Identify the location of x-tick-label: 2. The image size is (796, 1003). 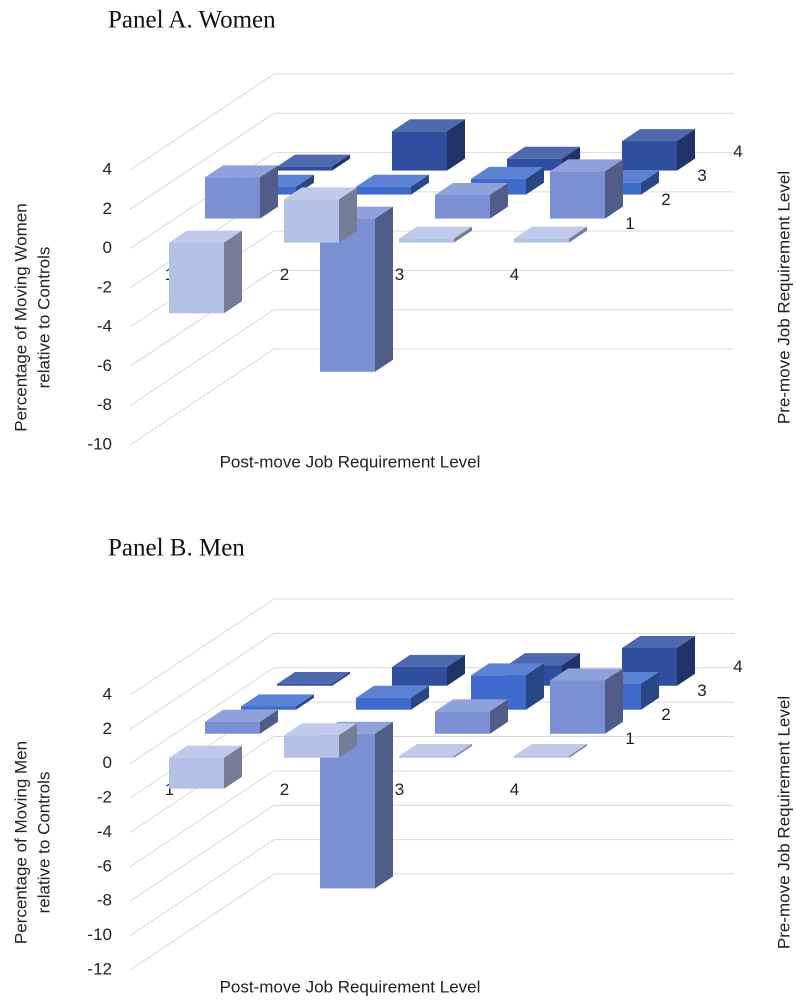
(284, 274).